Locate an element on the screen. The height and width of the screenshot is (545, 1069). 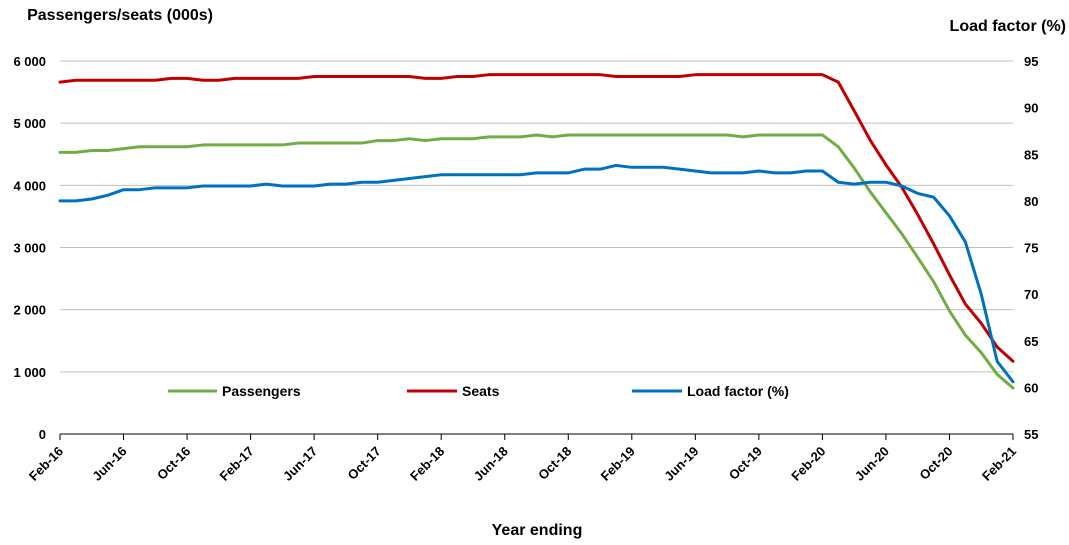
left-axis-title: Passengers/seats (000s) is located at coordinates (120, 15).